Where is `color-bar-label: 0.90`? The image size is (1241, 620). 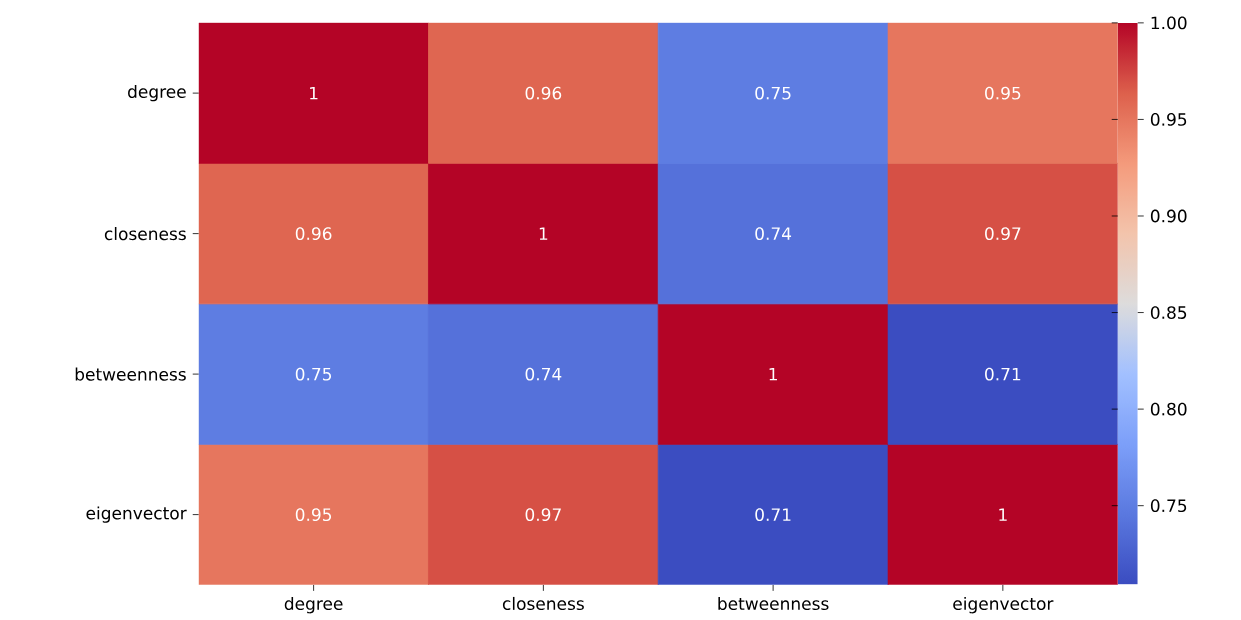
color-bar-label: 0.90 is located at coordinates (1168, 216).